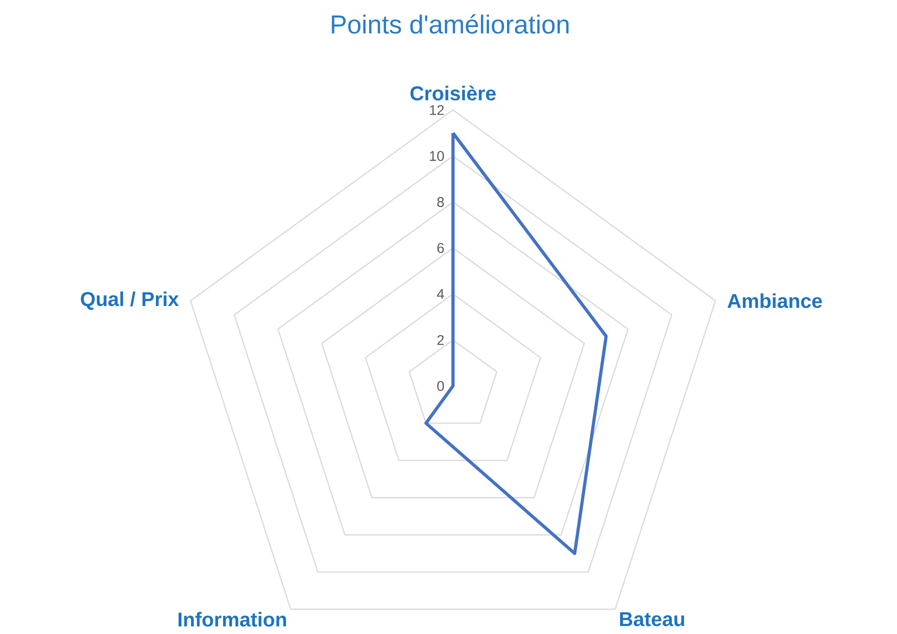  Describe the element at coordinates (437, 110) in the screenshot. I see `y-tick-label: 12` at that location.